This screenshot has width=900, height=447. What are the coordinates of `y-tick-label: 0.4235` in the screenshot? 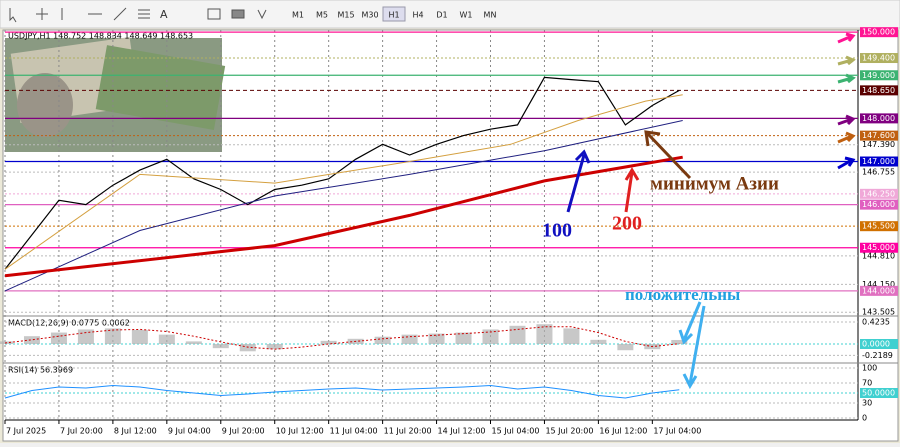 It's located at (876, 321).